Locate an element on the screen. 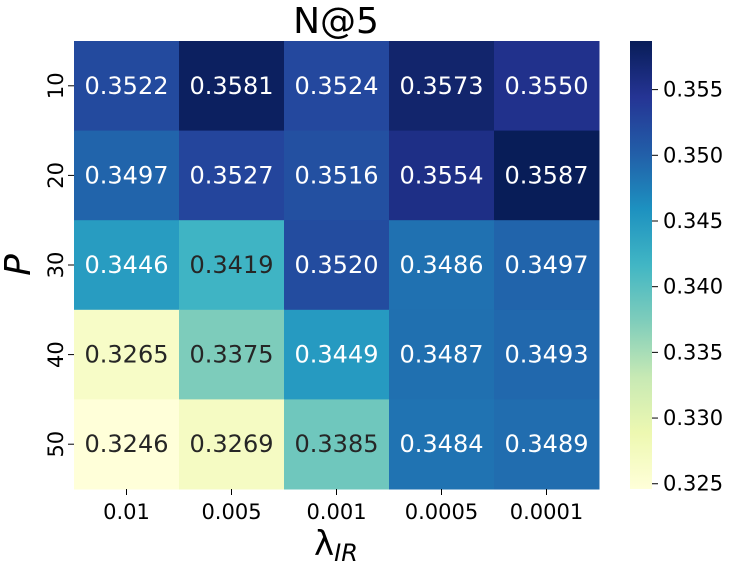 The image size is (731, 568). colorbar is located at coordinates (641, 265).